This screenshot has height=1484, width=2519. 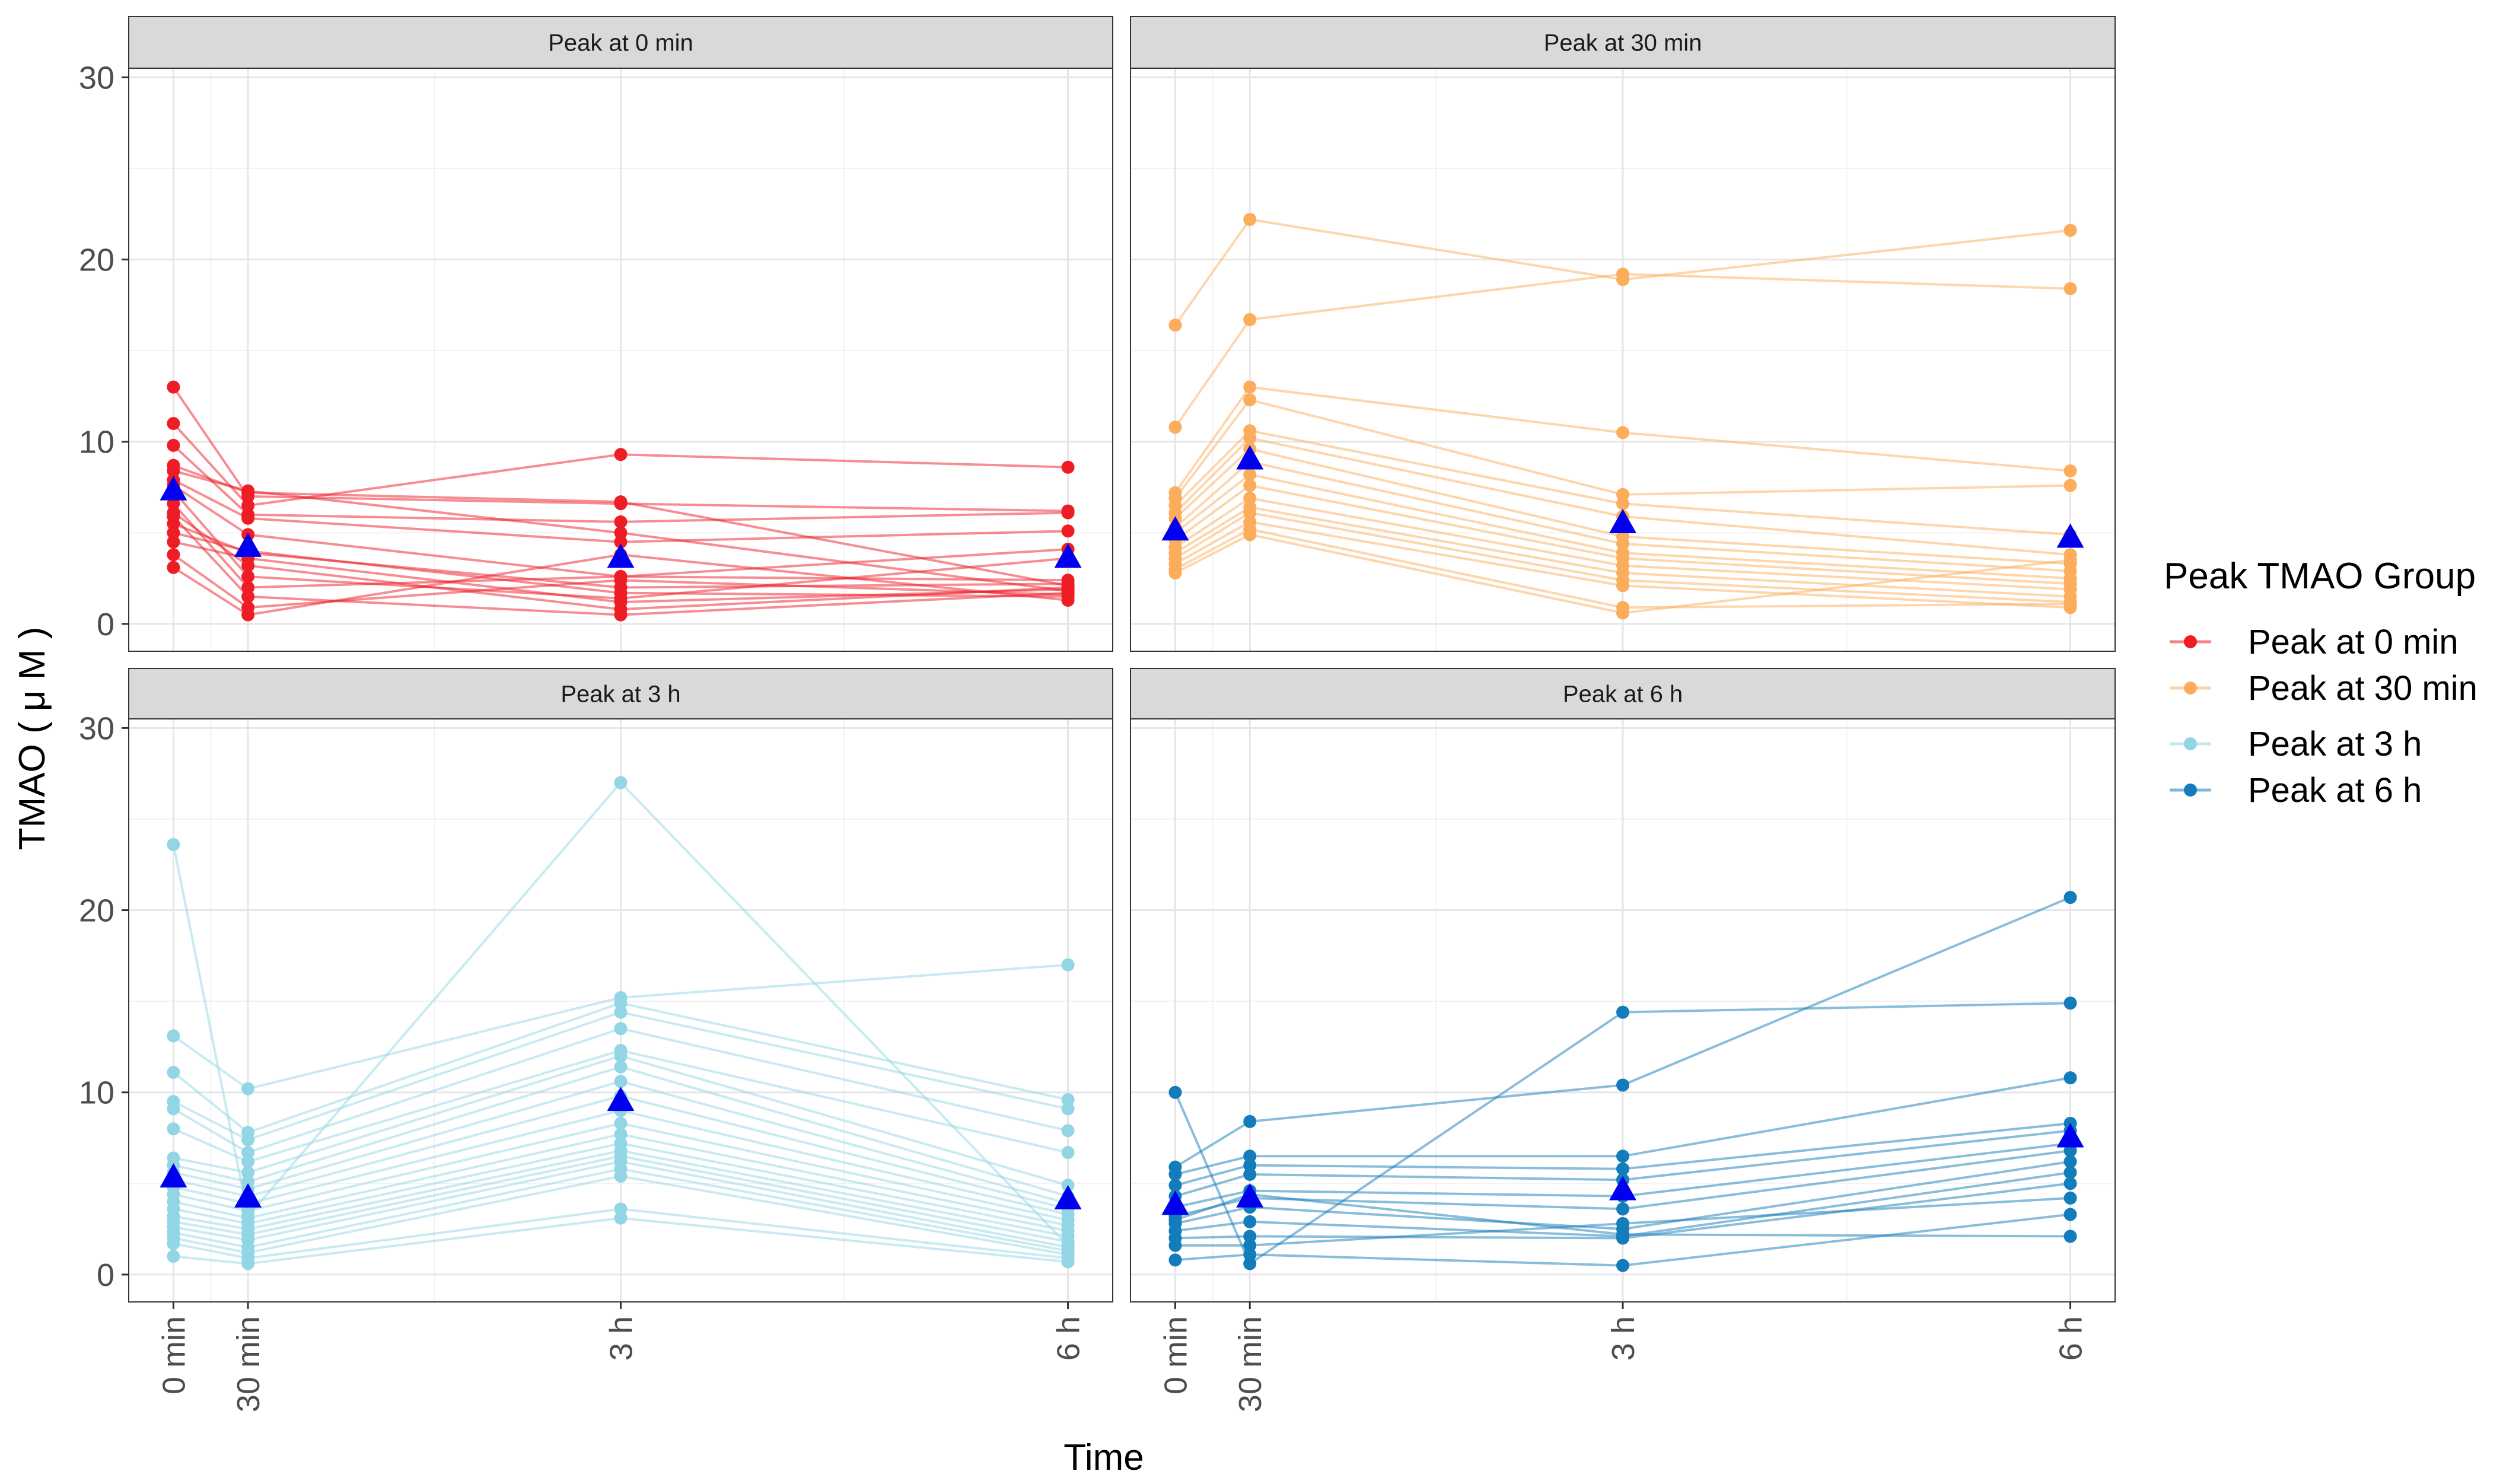 I want to click on facet-title: Peak at 3 h, so click(x=620, y=695).